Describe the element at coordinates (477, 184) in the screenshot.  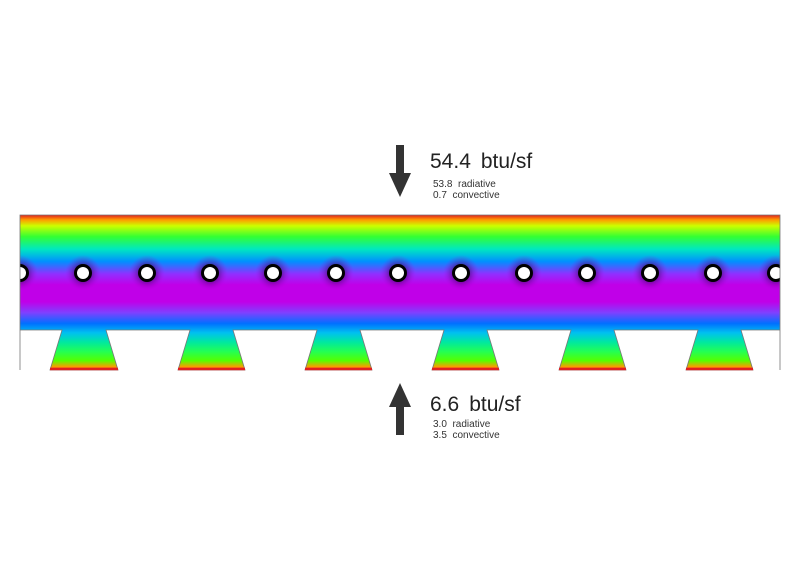
I see `top-radiative-label: radiative` at that location.